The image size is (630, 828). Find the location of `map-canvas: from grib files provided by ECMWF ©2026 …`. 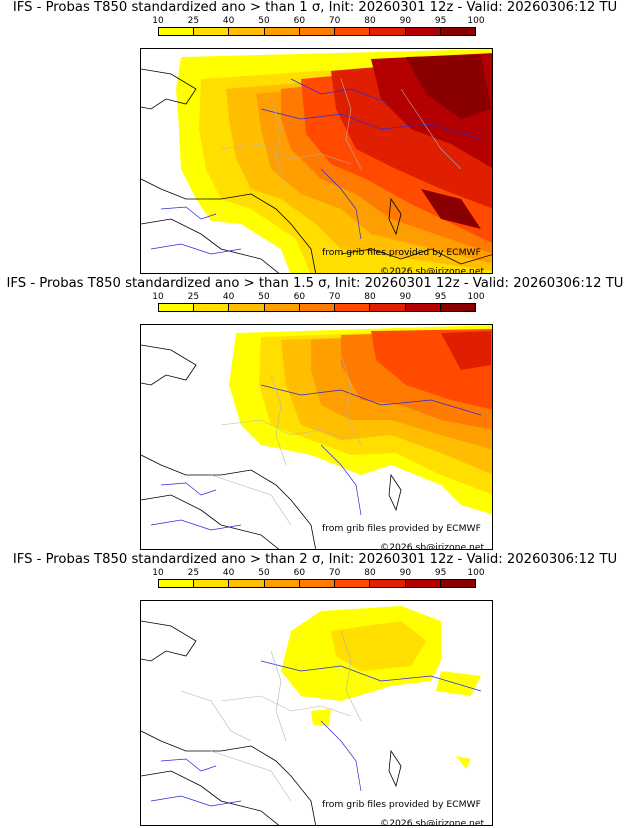

map-canvas: from grib files provided by ECMWF ©2026 … is located at coordinates (312, 716).